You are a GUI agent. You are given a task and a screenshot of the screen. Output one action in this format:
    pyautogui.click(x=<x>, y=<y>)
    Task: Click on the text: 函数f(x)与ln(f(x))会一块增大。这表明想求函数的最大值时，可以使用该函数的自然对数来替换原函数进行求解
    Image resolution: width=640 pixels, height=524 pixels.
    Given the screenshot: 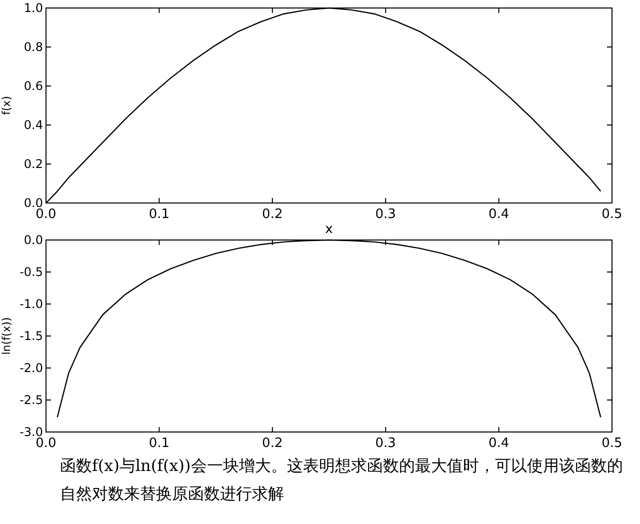 What is the action you would take?
    pyautogui.click(x=342, y=480)
    